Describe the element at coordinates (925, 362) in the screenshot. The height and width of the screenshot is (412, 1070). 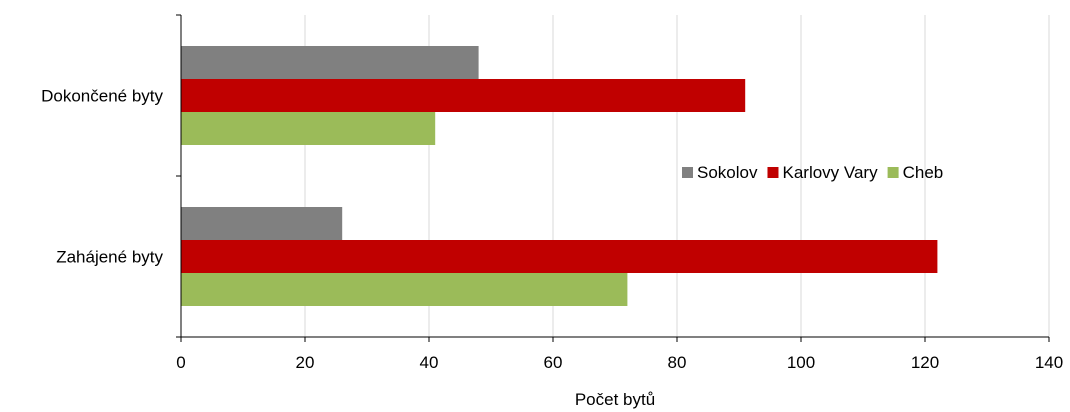
I see `x-tick-label: 120` at that location.